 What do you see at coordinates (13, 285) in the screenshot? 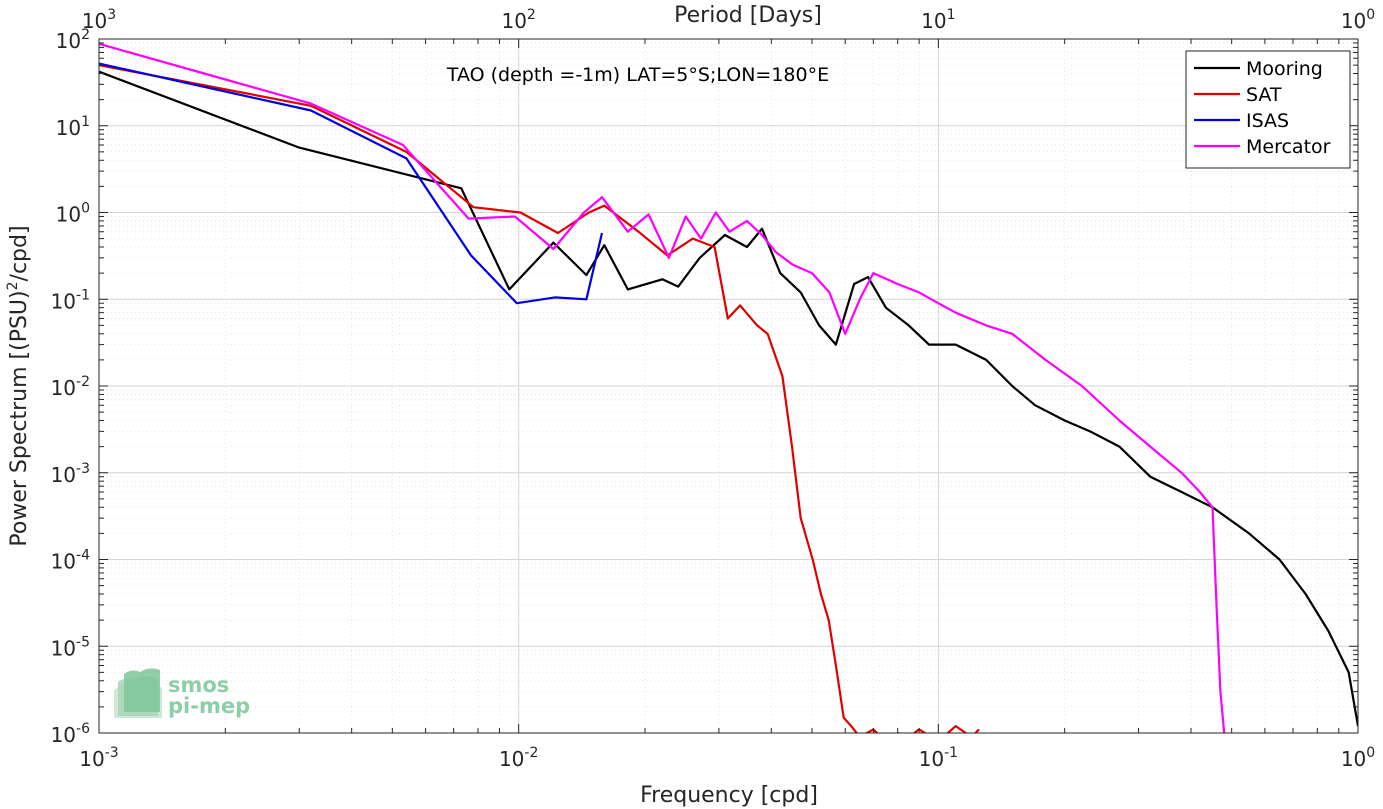
I see `y-axis-label-sup: 2` at bounding box center [13, 285].